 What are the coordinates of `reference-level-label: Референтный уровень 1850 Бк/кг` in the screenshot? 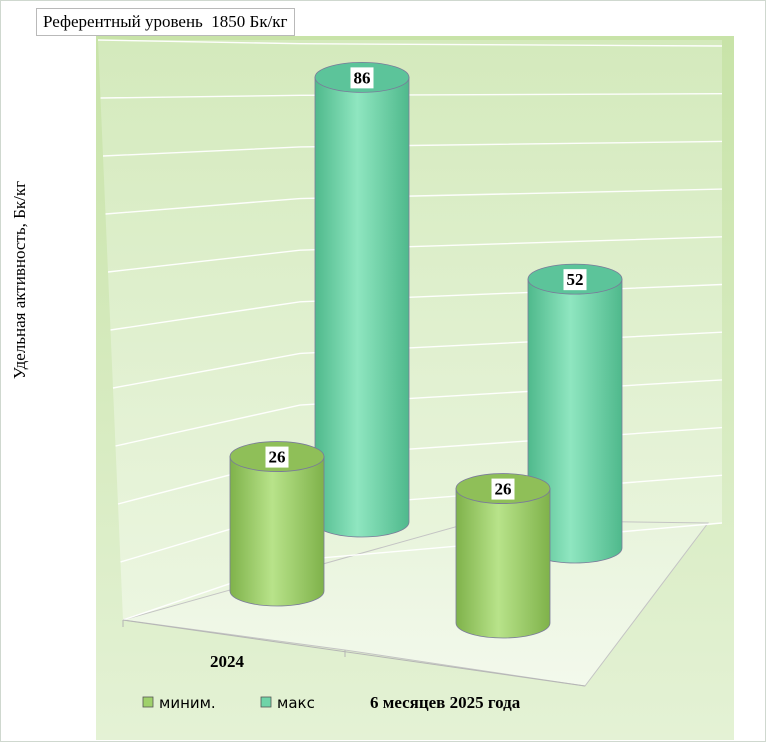 It's located at (165, 22).